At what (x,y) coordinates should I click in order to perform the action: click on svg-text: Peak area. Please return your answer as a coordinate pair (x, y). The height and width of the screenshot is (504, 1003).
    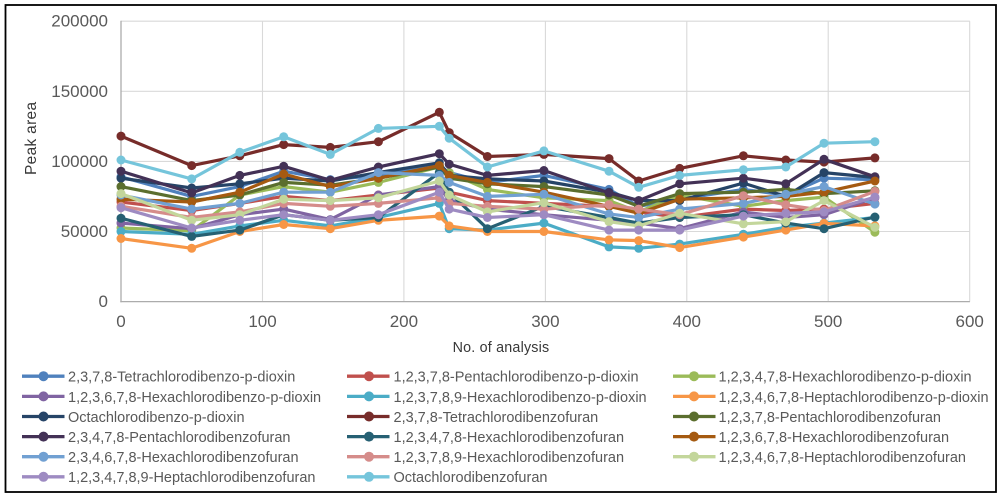
    Looking at the image, I should click on (31, 138).